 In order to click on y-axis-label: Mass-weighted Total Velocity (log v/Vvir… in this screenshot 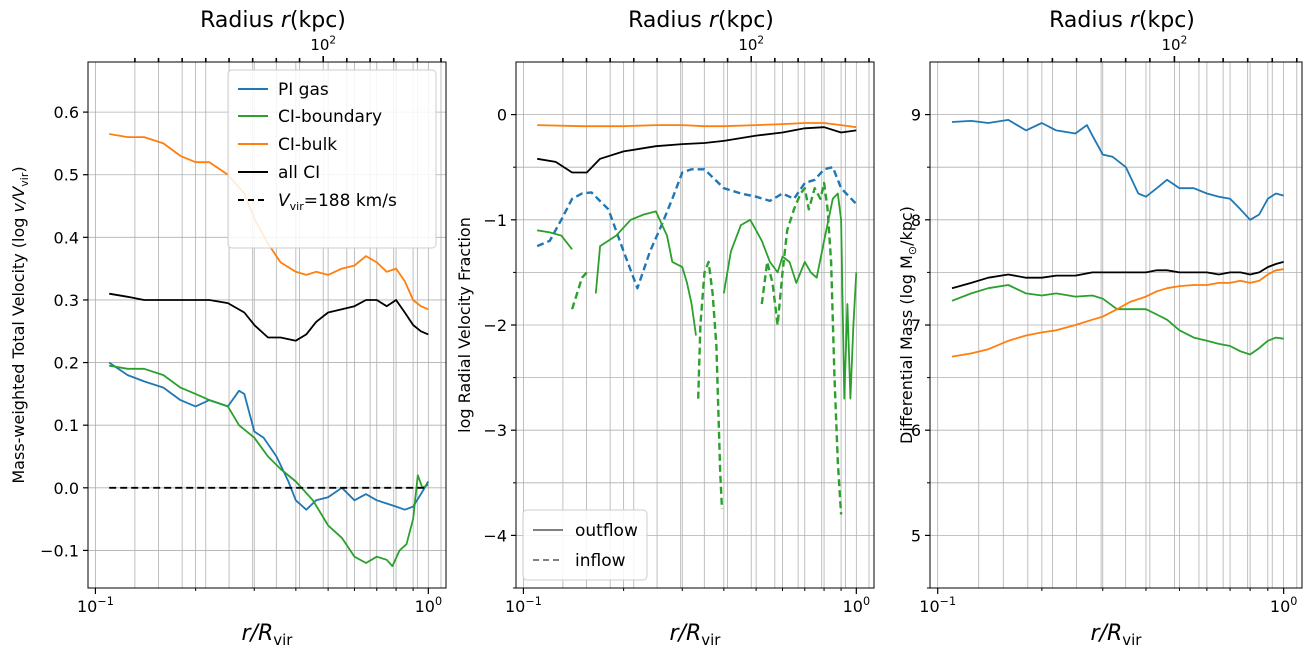, I will do `click(20, 324)`.